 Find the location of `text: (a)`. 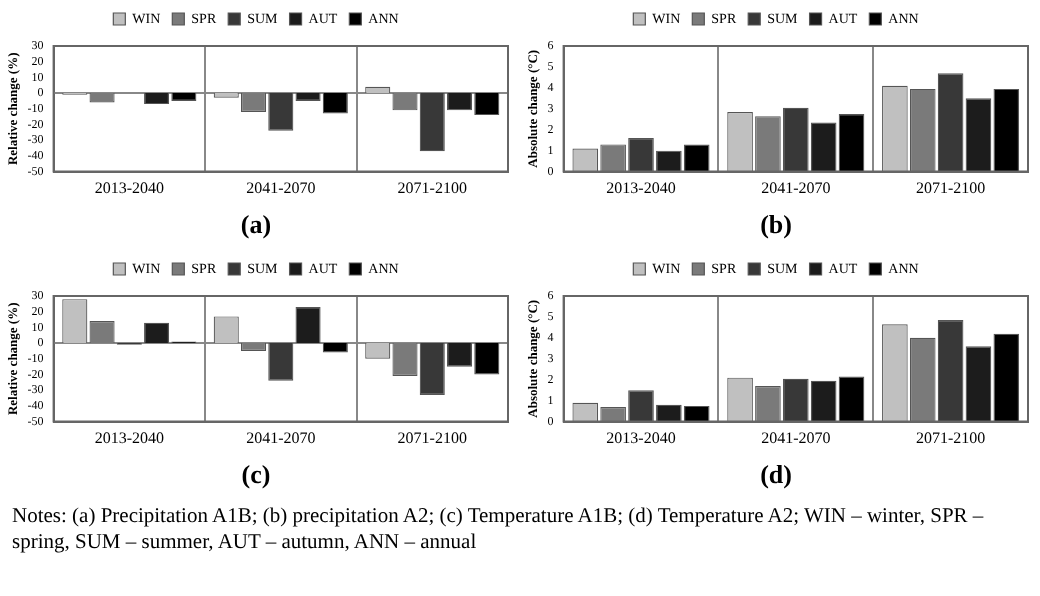

text: (a) is located at coordinates (256, 224).